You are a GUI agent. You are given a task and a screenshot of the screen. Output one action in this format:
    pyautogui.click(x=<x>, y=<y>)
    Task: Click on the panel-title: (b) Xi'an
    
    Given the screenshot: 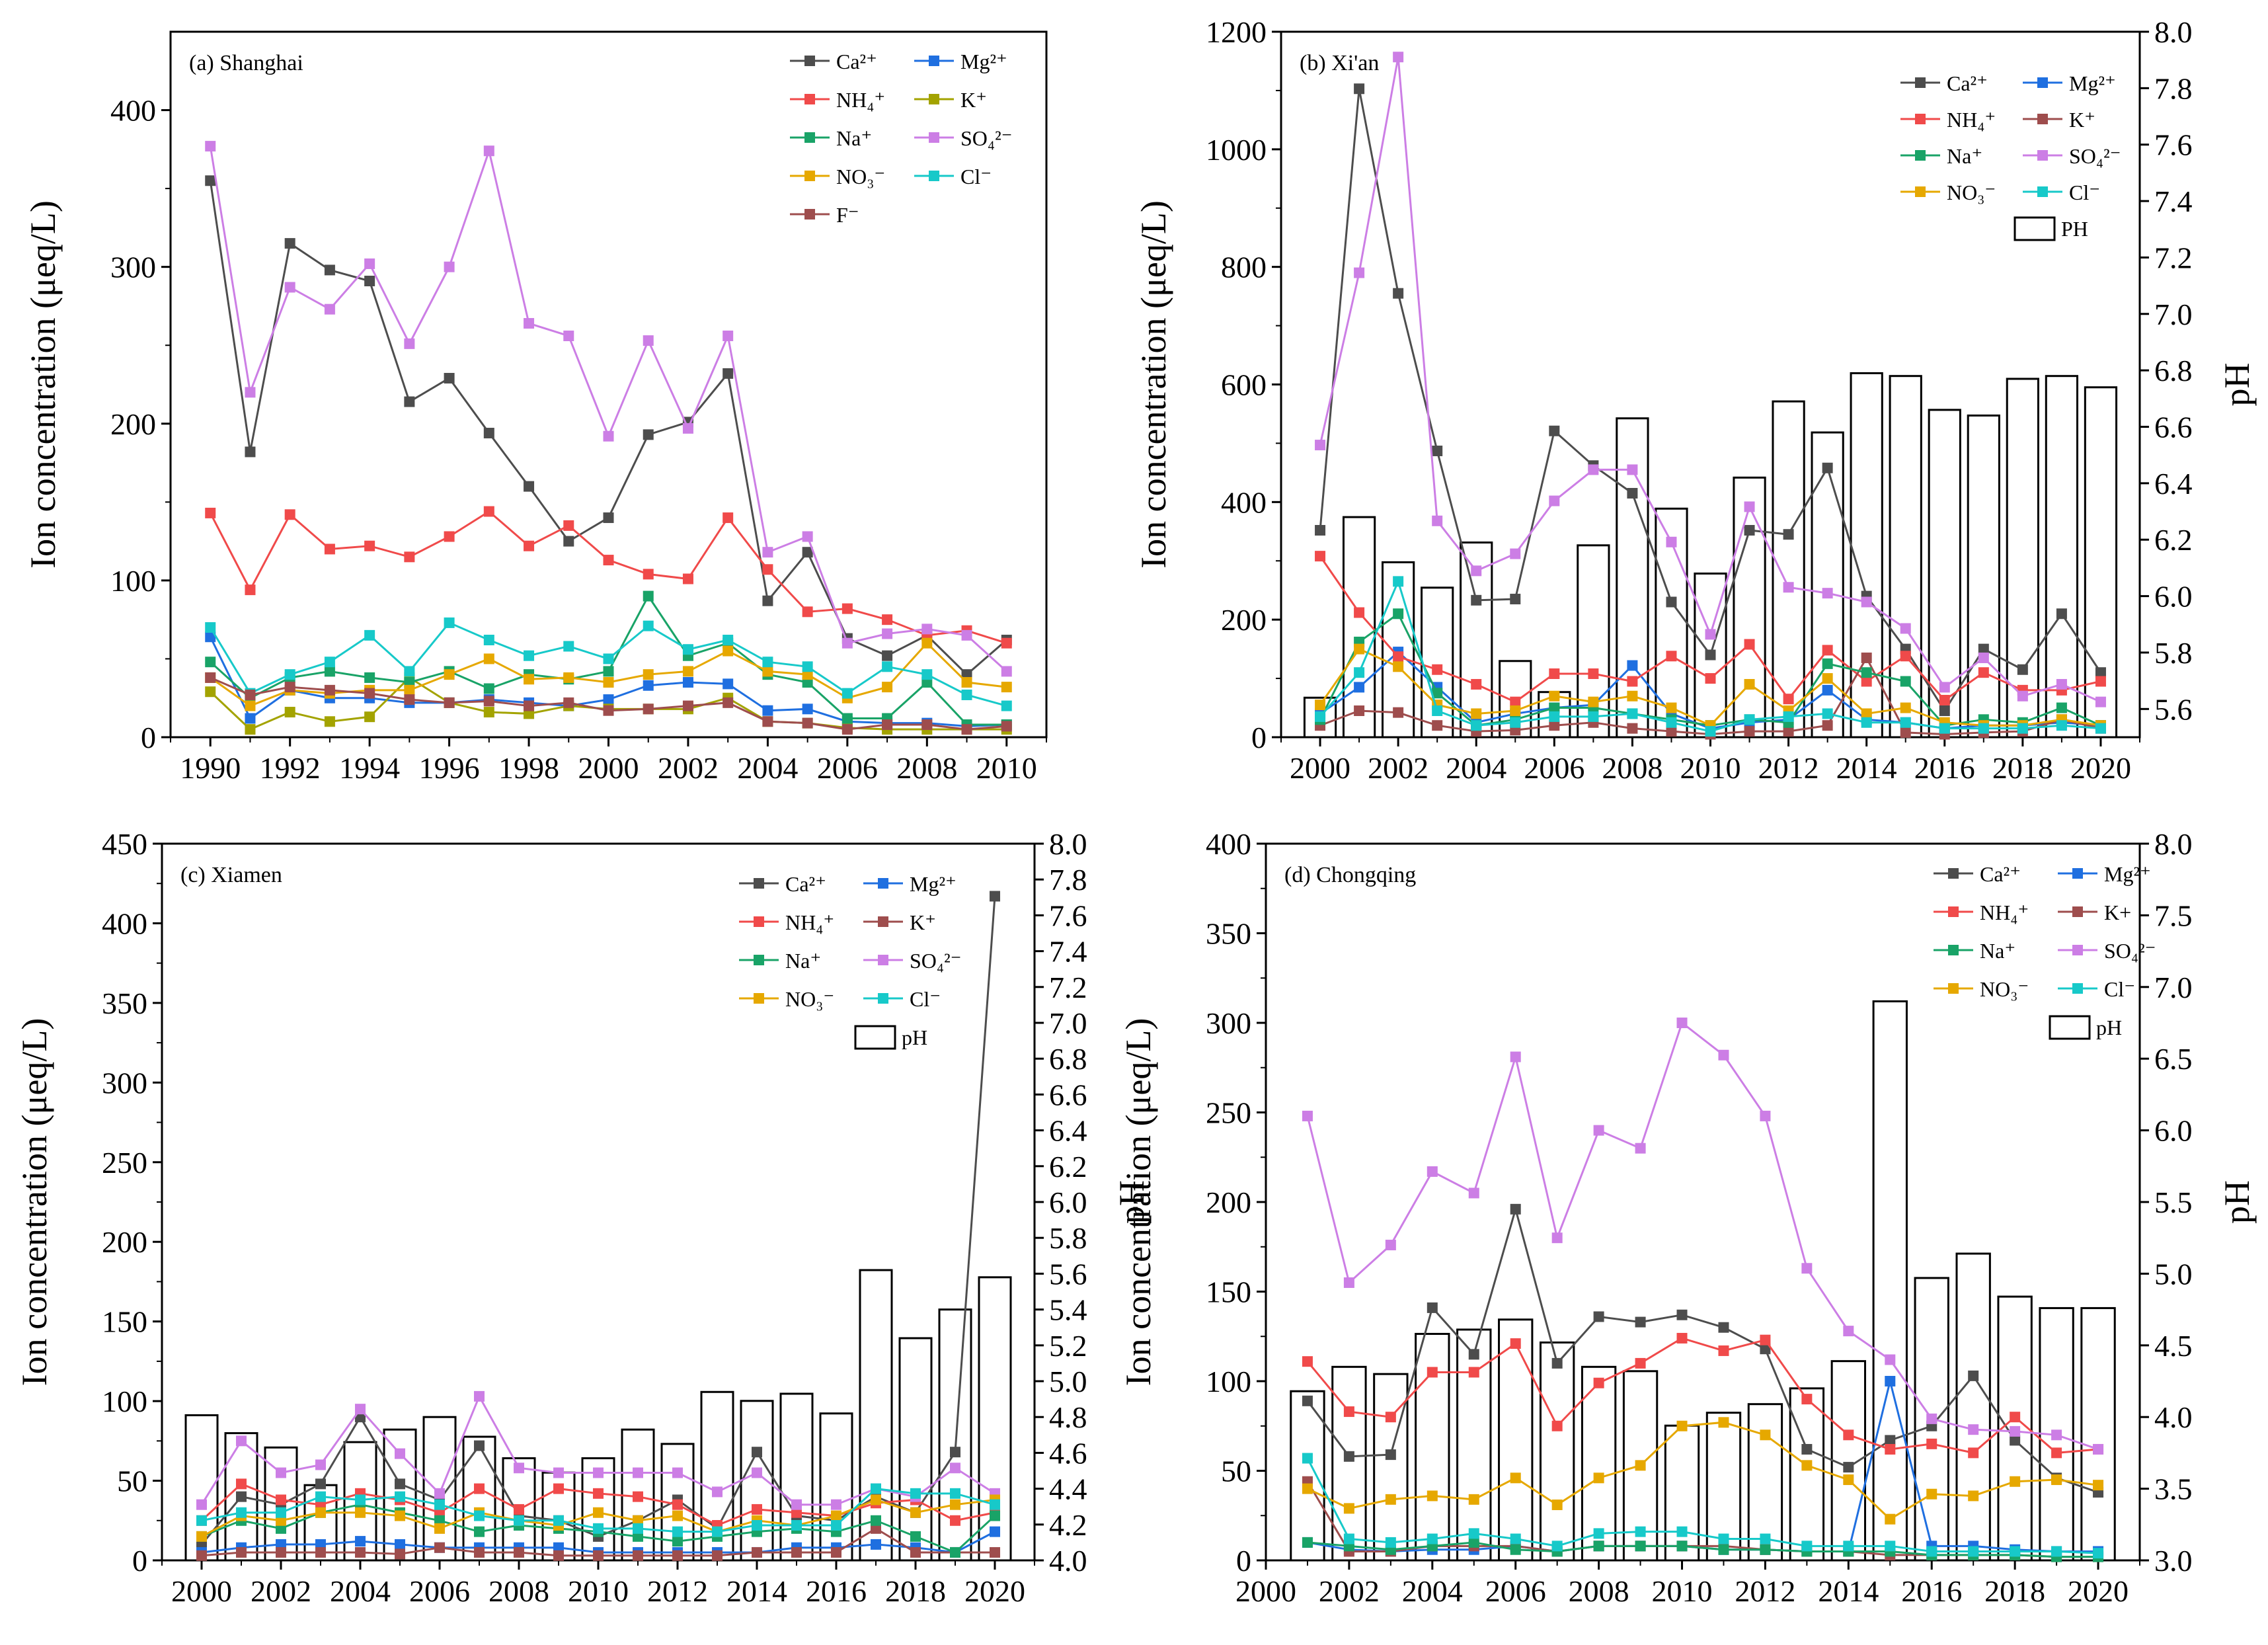 What is the action you would take?
    pyautogui.click(x=1339, y=63)
    